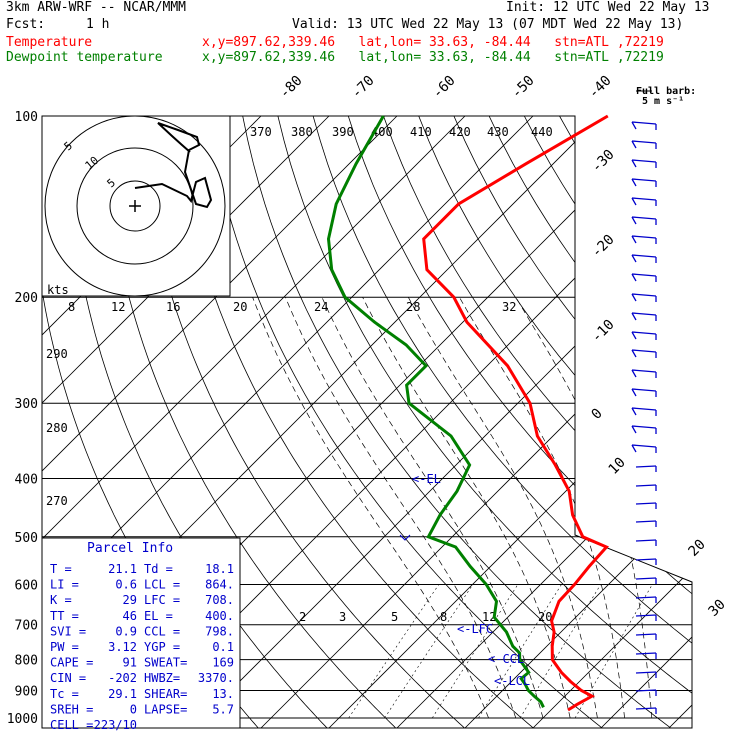  I want to click on mixing-ratio-line, so click(560, 651).